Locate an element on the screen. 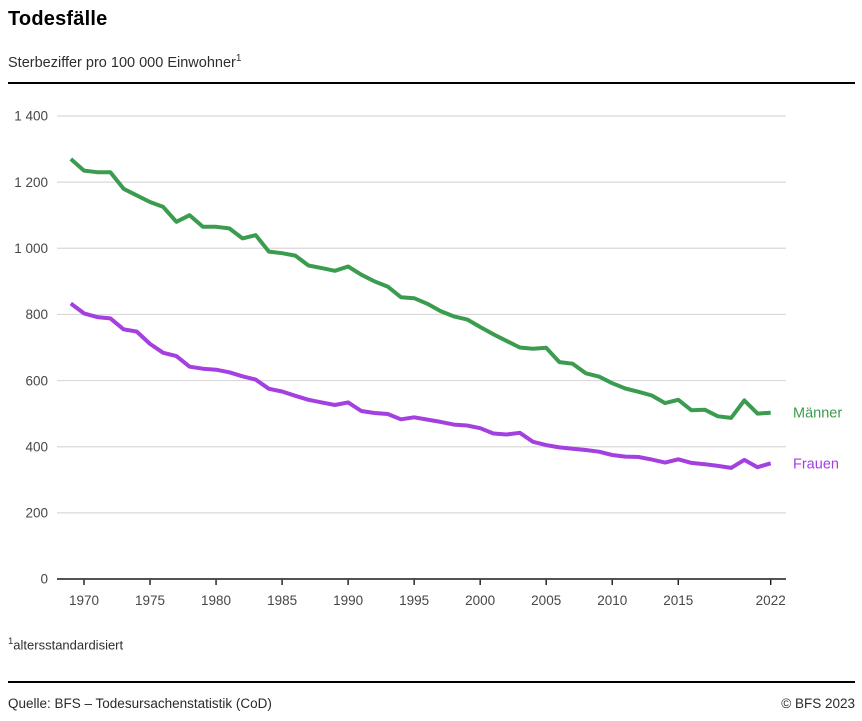 The image size is (862, 721). x-axis-label-1990: 1990 is located at coordinates (348, 600).